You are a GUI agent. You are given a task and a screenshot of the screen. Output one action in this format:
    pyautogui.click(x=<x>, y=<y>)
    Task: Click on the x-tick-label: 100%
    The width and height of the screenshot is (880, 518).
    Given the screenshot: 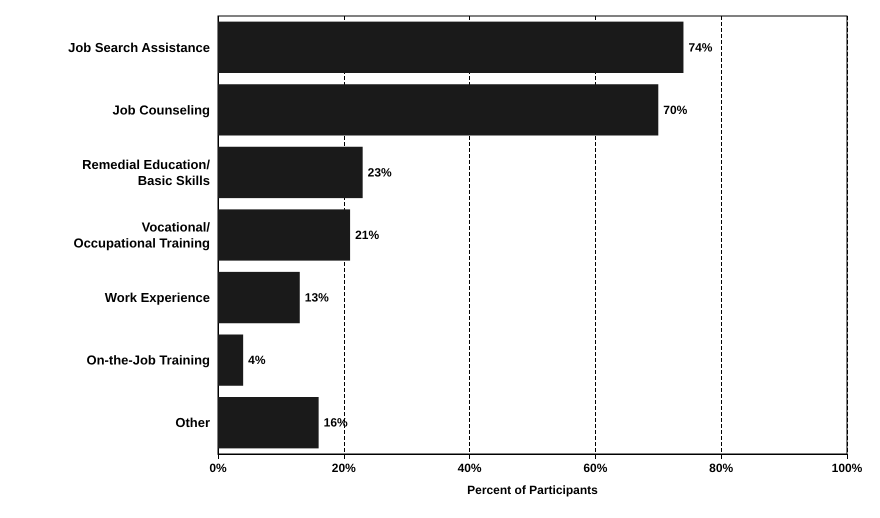 What is the action you would take?
    pyautogui.click(x=847, y=468)
    